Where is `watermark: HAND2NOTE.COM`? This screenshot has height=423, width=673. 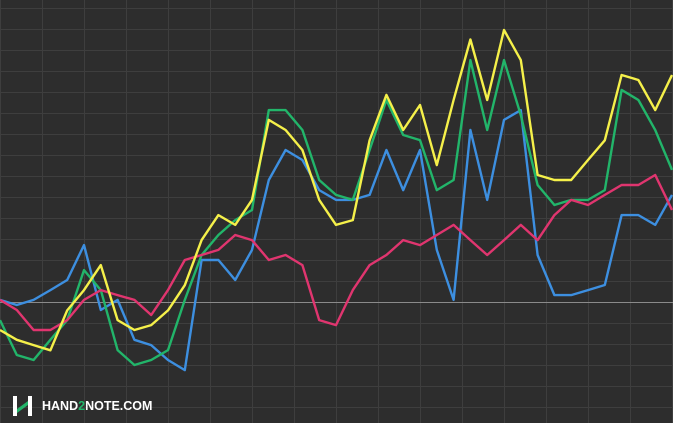
watermark: HAND2NOTE.COM is located at coordinates (97, 406).